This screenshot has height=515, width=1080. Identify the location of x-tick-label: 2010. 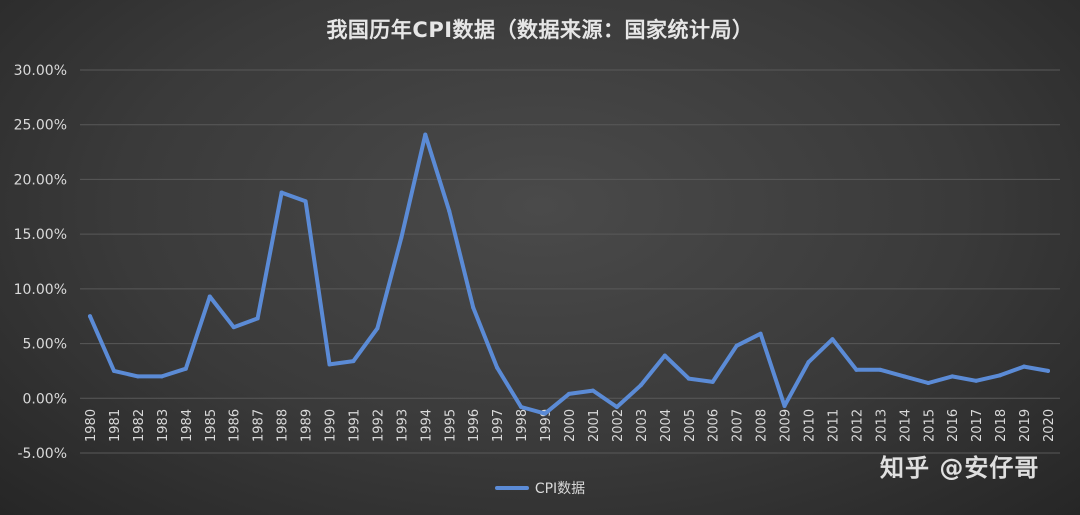
(810, 425).